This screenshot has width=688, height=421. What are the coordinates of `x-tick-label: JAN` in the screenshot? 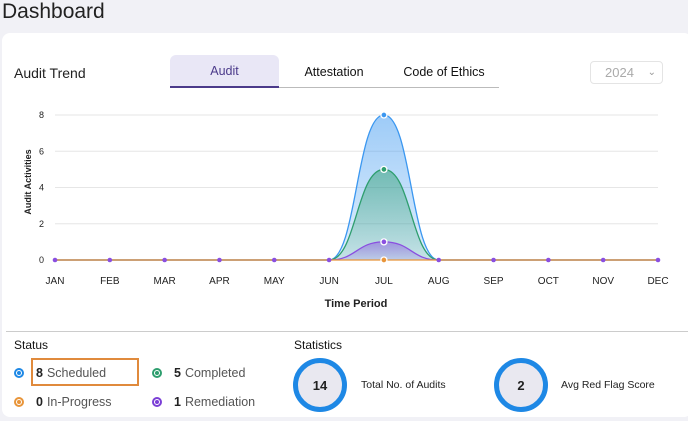 It's located at (55, 281).